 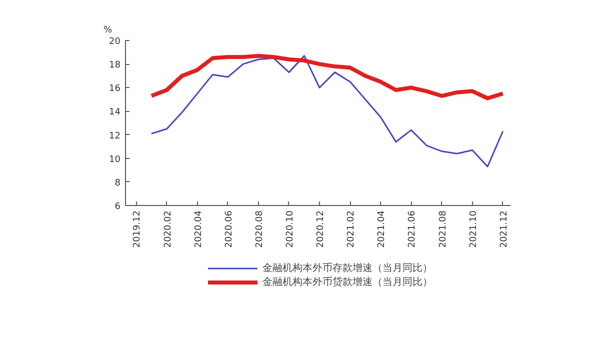 What do you see at coordinates (229, 229) in the screenshot?
I see `x-tick-label: 2020.06` at bounding box center [229, 229].